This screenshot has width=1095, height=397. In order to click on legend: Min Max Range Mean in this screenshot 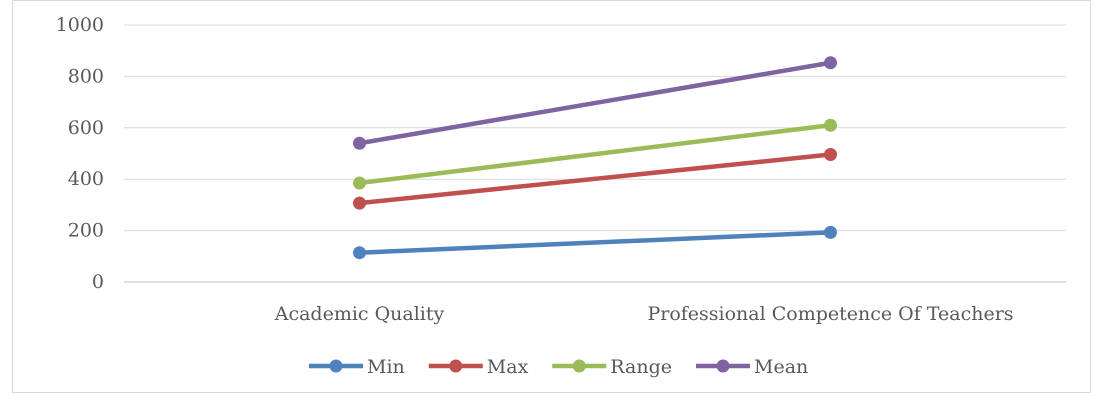, I will do `click(558, 367)`.